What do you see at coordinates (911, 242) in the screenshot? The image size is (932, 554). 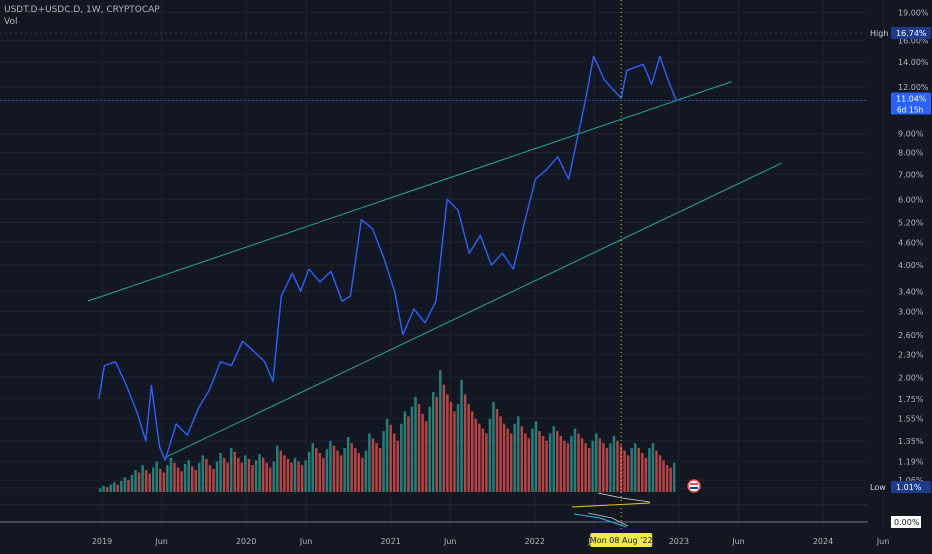 I see `y-tick-label: 4.60%` at bounding box center [911, 242].